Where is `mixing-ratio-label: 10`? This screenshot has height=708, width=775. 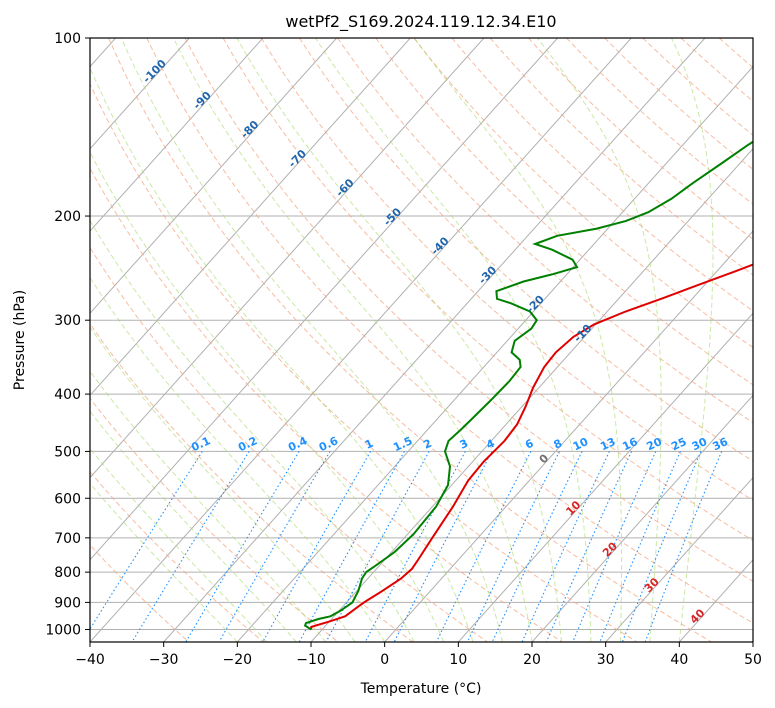
mixing-ratio-label: 10 is located at coordinates (581, 444).